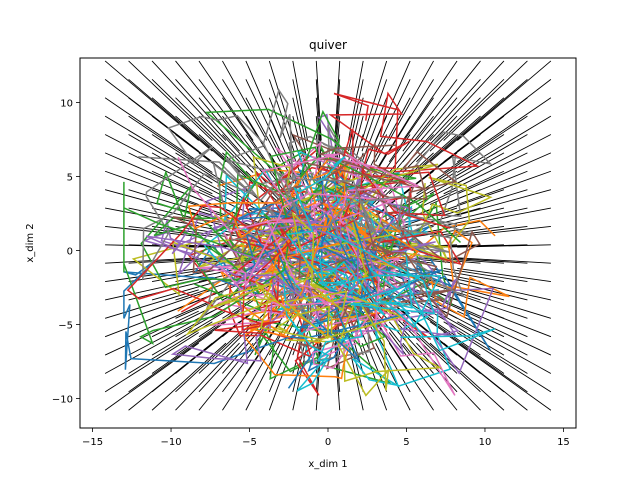 The width and height of the screenshot is (640, 480). Describe the element at coordinates (563, 442) in the screenshot. I see `x-tick-label: 15` at that location.